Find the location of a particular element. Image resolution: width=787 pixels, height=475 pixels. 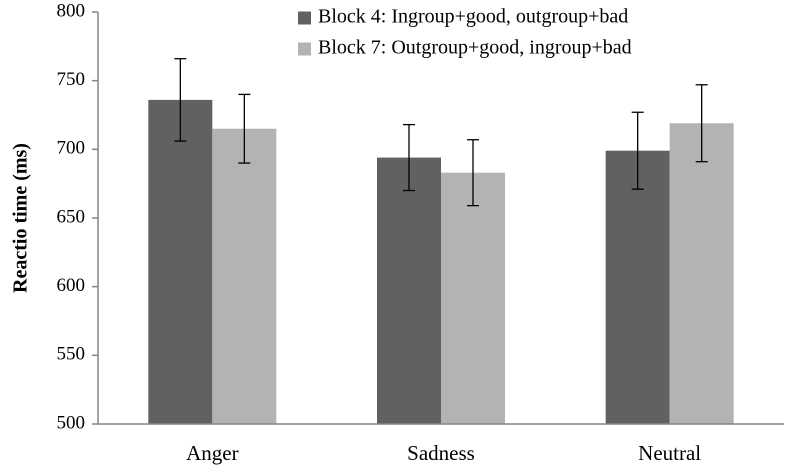

y-tick-label: 500 is located at coordinates (71, 422).